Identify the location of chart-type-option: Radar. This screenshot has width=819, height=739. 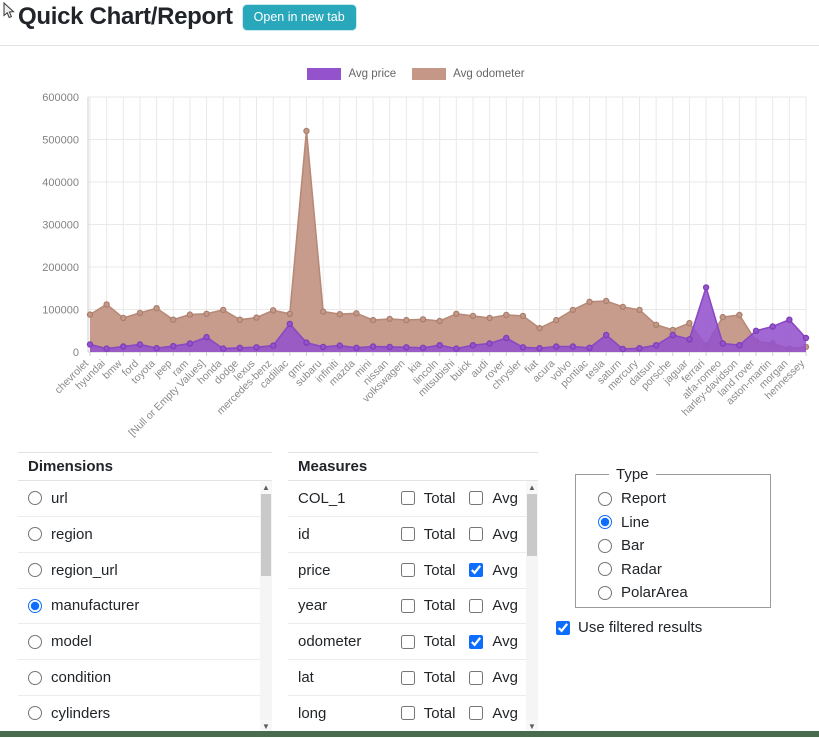
(684, 570).